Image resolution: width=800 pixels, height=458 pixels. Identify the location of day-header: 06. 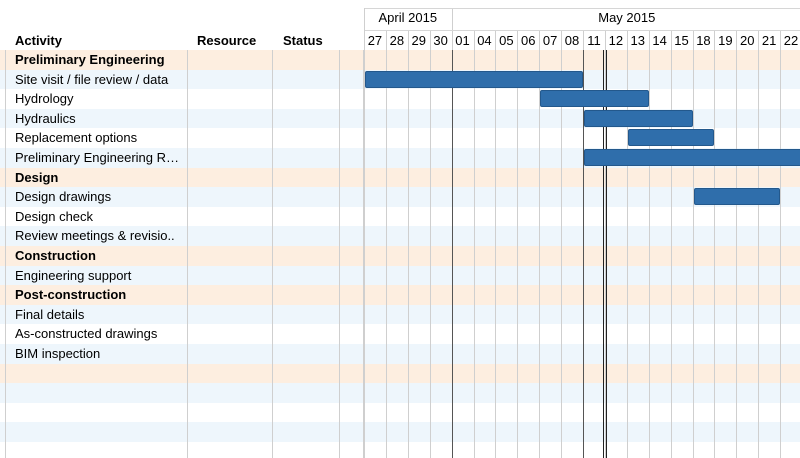
(528, 40).